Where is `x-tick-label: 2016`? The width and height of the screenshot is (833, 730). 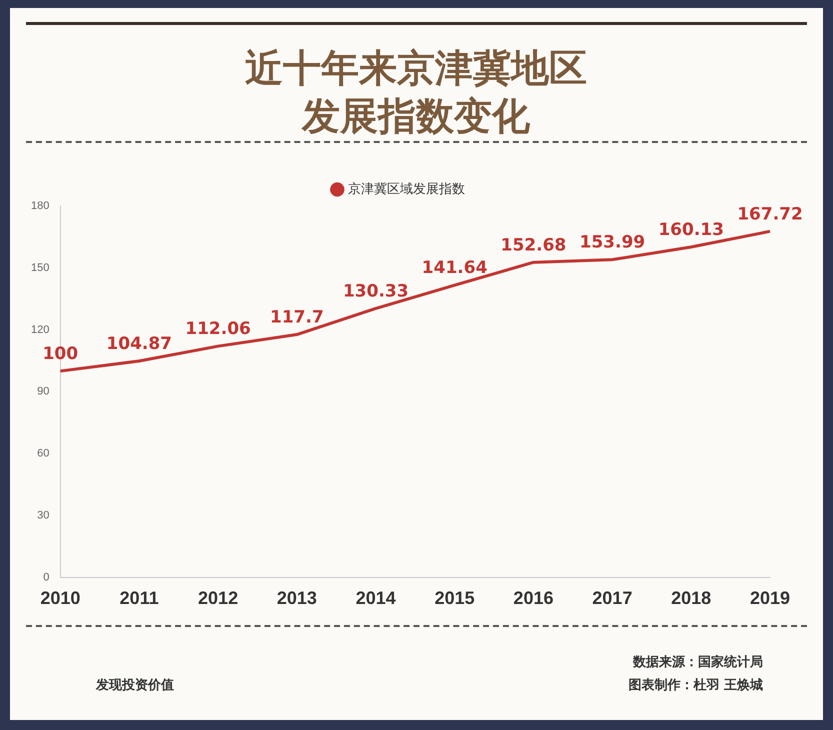
x-tick-label: 2016 is located at coordinates (533, 598).